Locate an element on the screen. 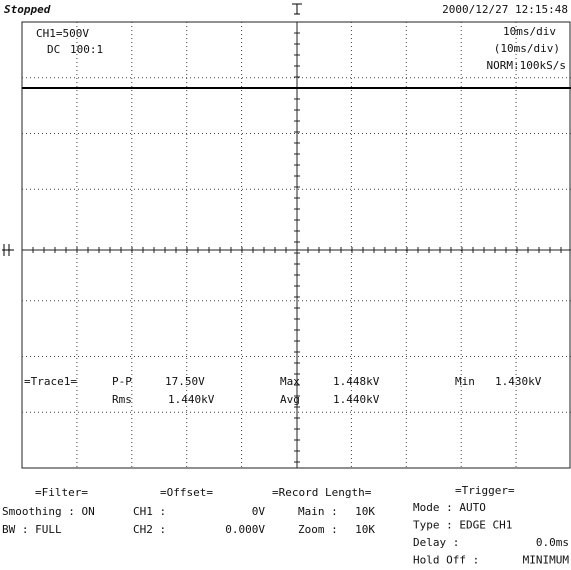  panel-title: =Trigger= is located at coordinates (485, 490).